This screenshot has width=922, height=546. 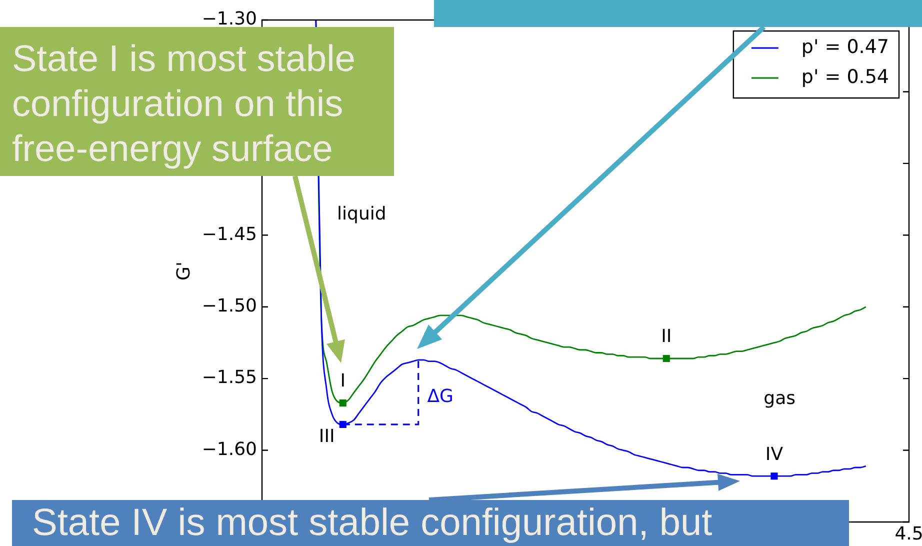 I want to click on callout-box: State IV is most stable configuration, but, so click(x=430, y=523).